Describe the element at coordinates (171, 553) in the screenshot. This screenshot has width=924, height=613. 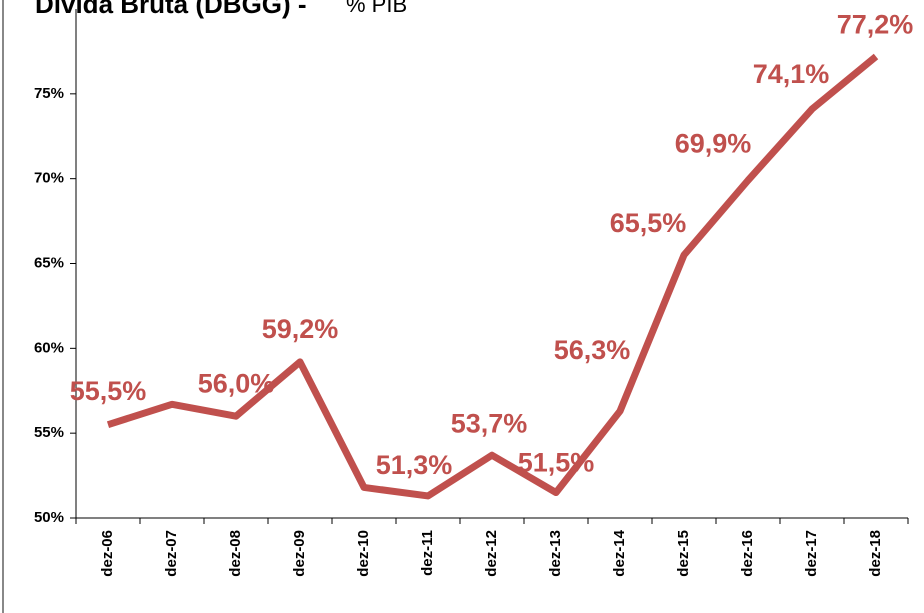
I see `x-tick-label: dez-07` at that location.